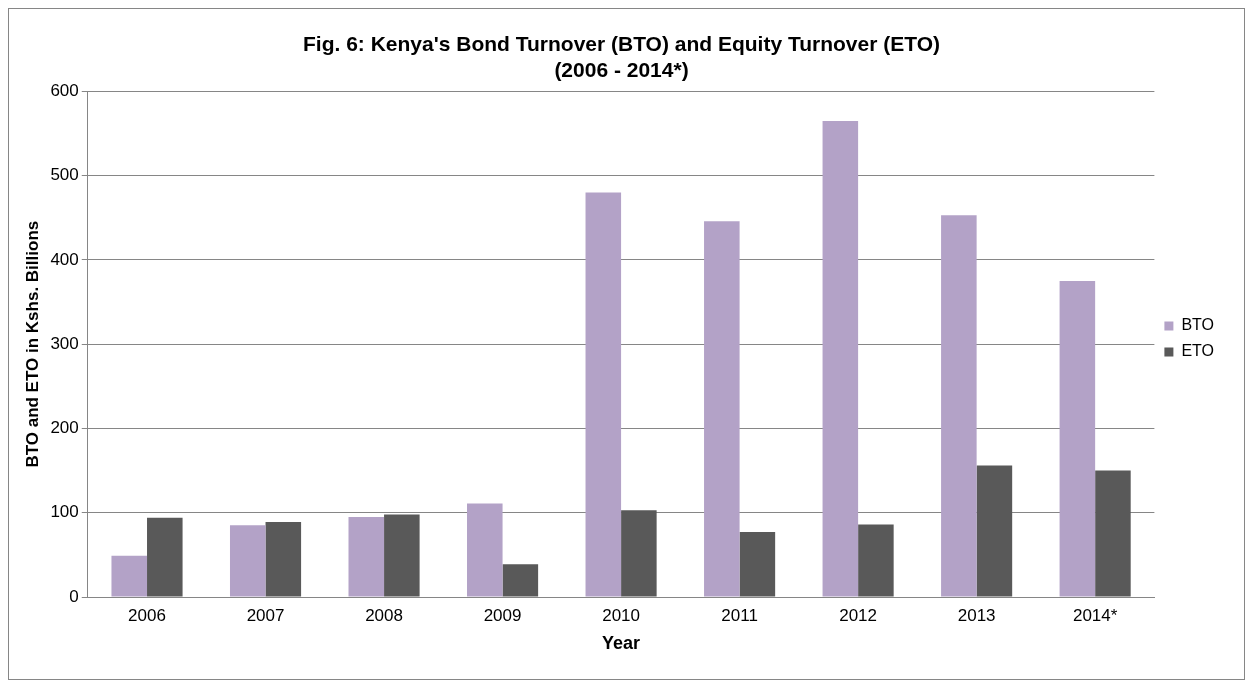 The image size is (1253, 689). Describe the element at coordinates (621, 643) in the screenshot. I see `x-axis-title: Year` at that location.